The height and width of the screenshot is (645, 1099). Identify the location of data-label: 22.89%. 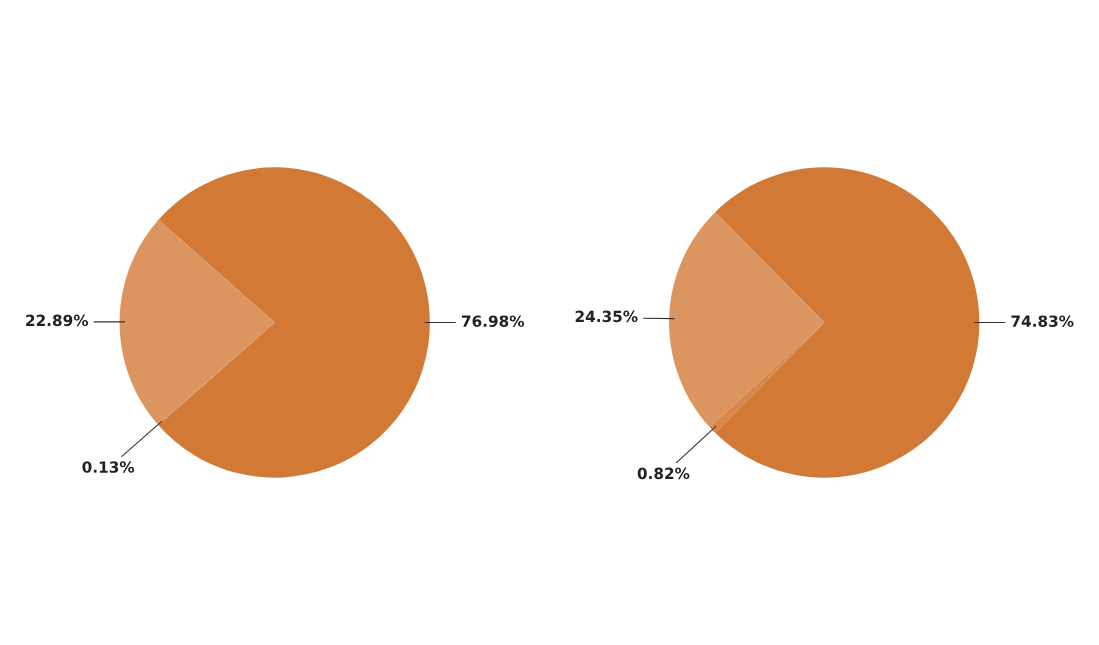
(57, 320).